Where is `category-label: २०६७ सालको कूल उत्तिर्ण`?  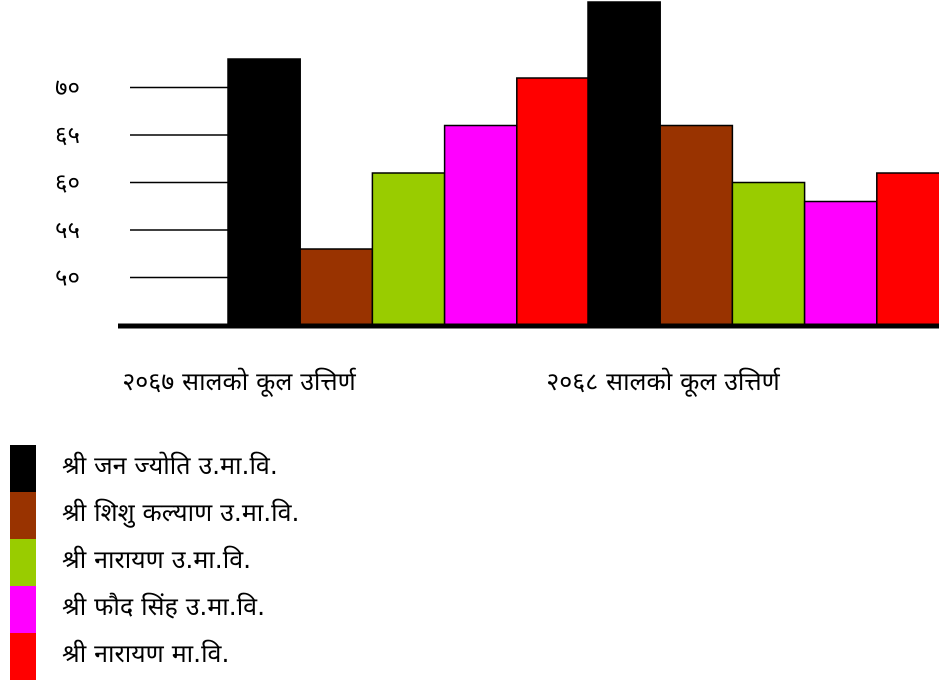 category-label: २०६७ सालको कूल उत्तिर्ण is located at coordinates (239, 382).